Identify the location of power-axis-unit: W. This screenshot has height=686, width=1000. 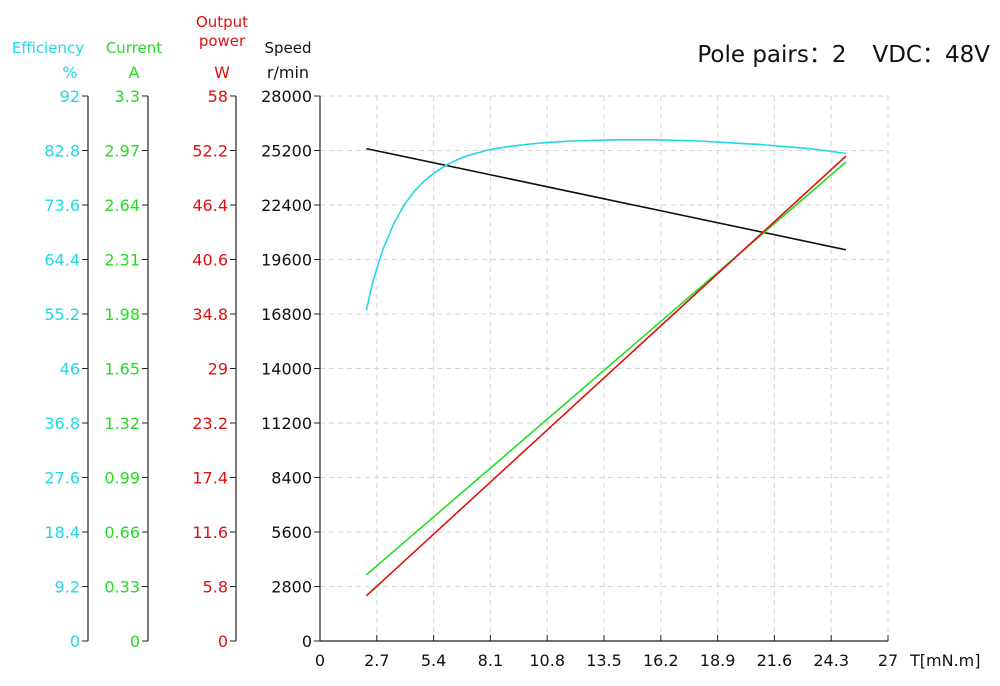
(222, 72).